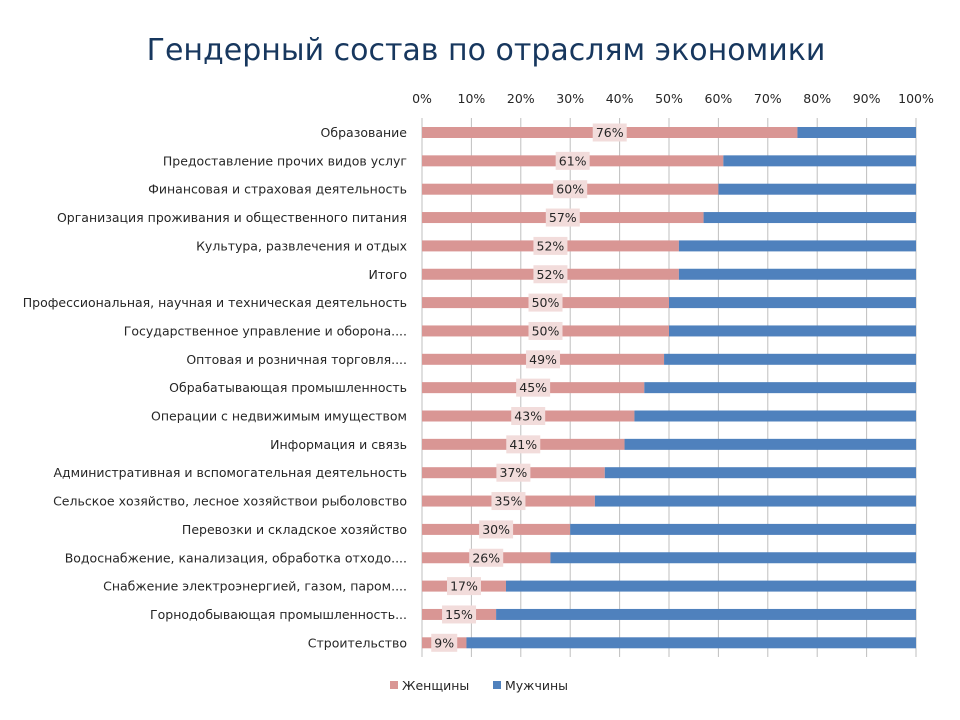 Image resolution: width=960 pixels, height=720 pixels. I want to click on x-tick-label: 20%, so click(521, 98).